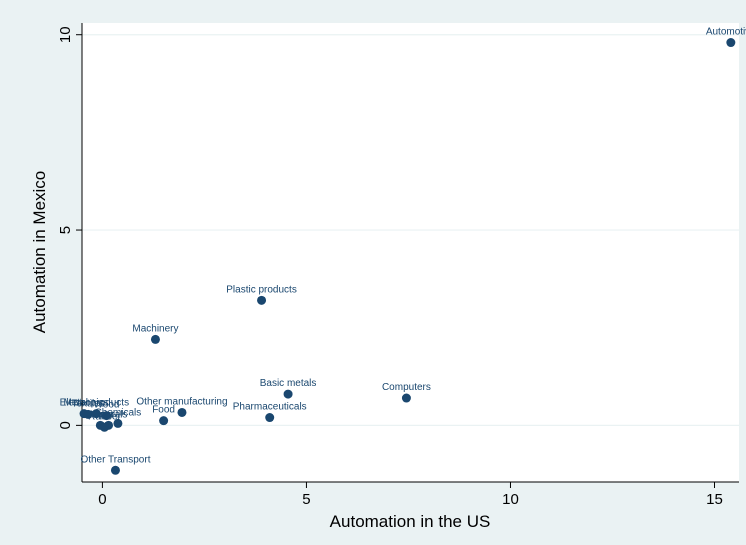 Image resolution: width=746 pixels, height=545 pixels. What do you see at coordinates (410, 521) in the screenshot?
I see `x-axis-title: Automation in the US` at bounding box center [410, 521].